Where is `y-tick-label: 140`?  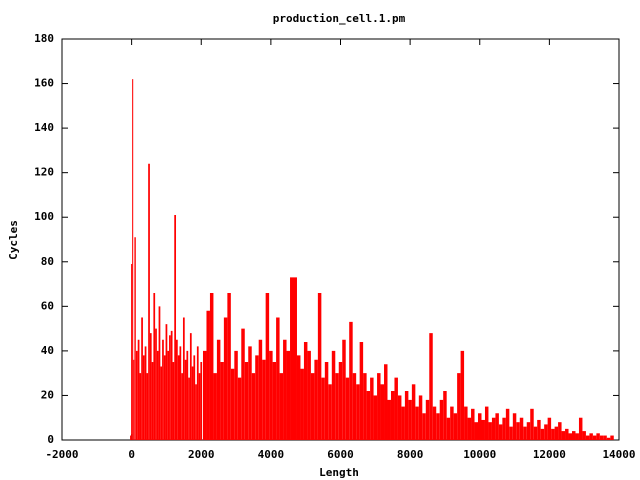
y-tick-label: 140 is located at coordinates (44, 127).